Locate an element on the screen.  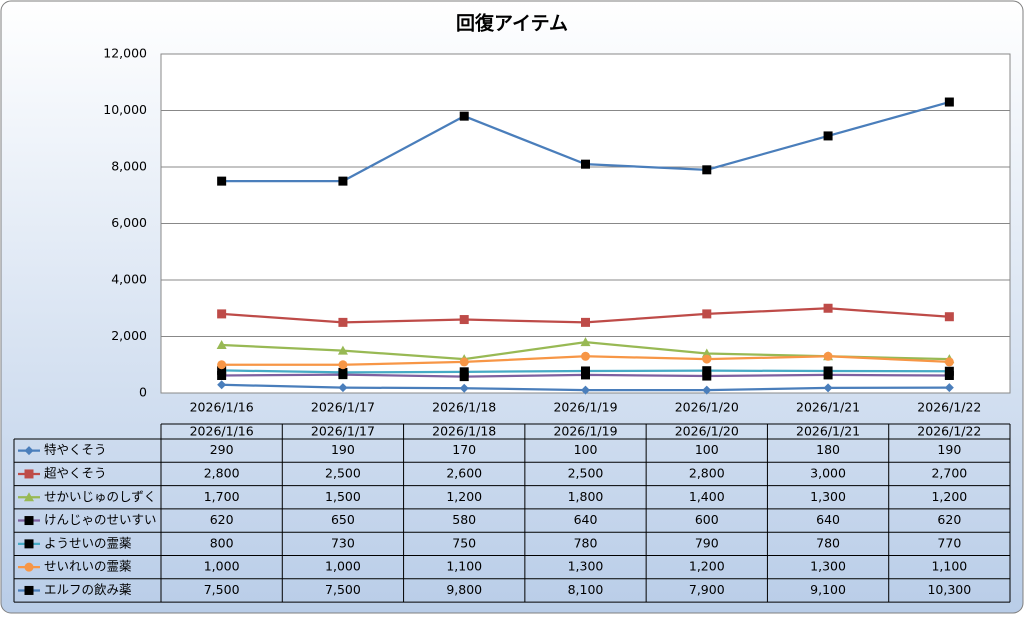
y-tick-label: 2,000 is located at coordinates (129, 335).